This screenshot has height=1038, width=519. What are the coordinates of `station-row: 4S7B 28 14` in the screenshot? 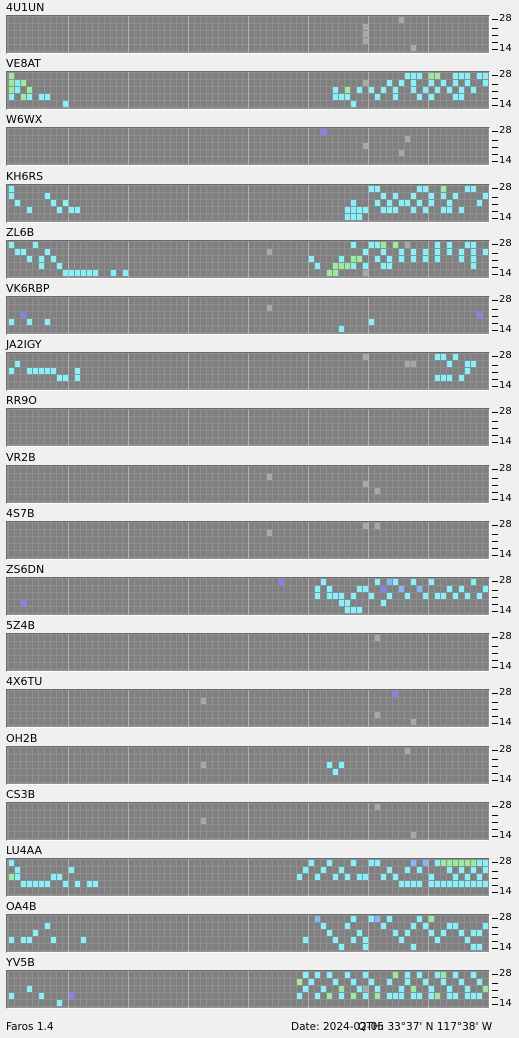 It's located at (259, 534).